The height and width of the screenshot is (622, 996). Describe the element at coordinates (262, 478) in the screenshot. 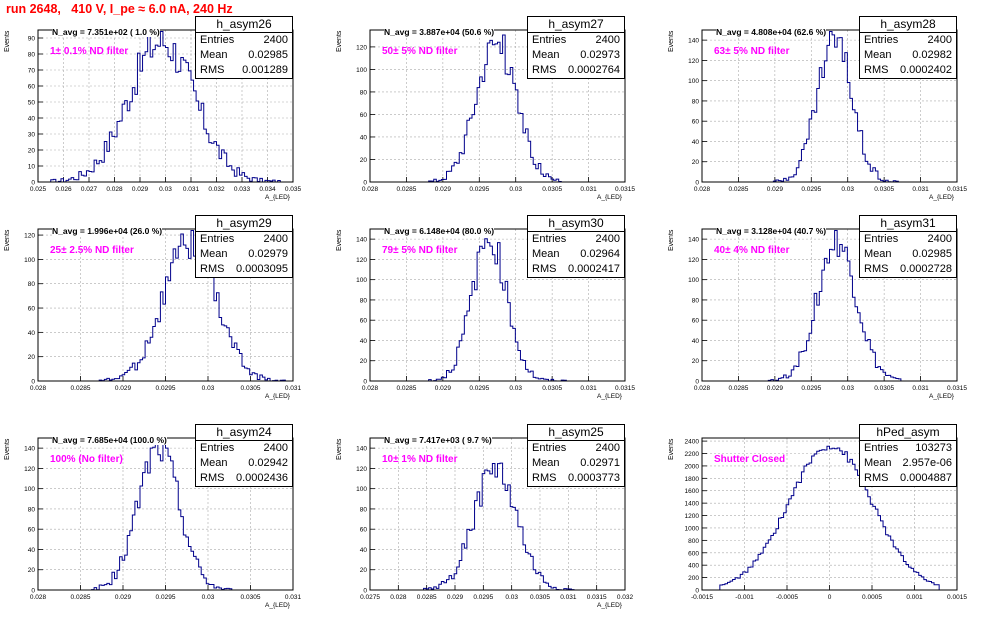

I see `stats-value: 0.0002436` at that location.